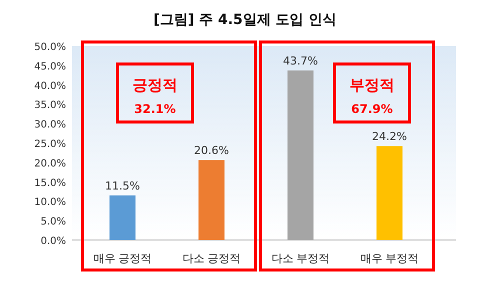 Image resolution: width=485 pixels, height=296 pixels. Describe the element at coordinates (300, 61) in the screenshot. I see `data-label: 43.7%` at that location.